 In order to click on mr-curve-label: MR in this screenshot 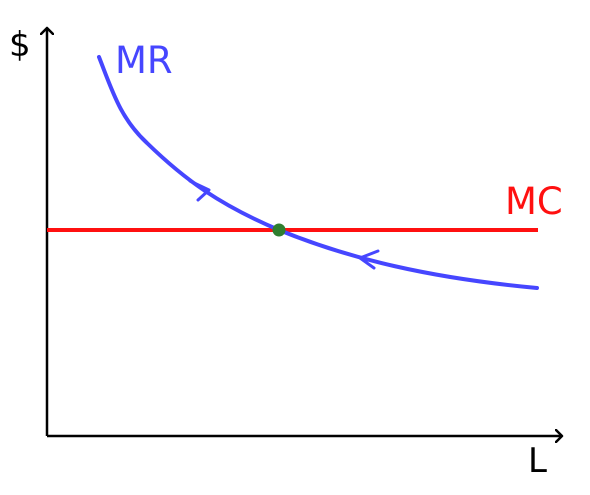, I will do `click(144, 60)`.